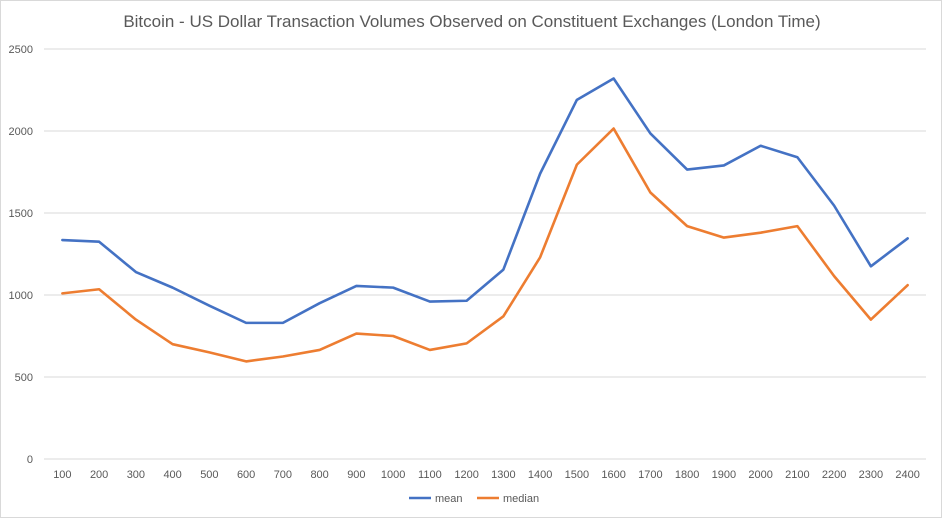  I want to click on y-axis-ticks: 0 500 1000 1500 2000 2500, so click(21, 255).